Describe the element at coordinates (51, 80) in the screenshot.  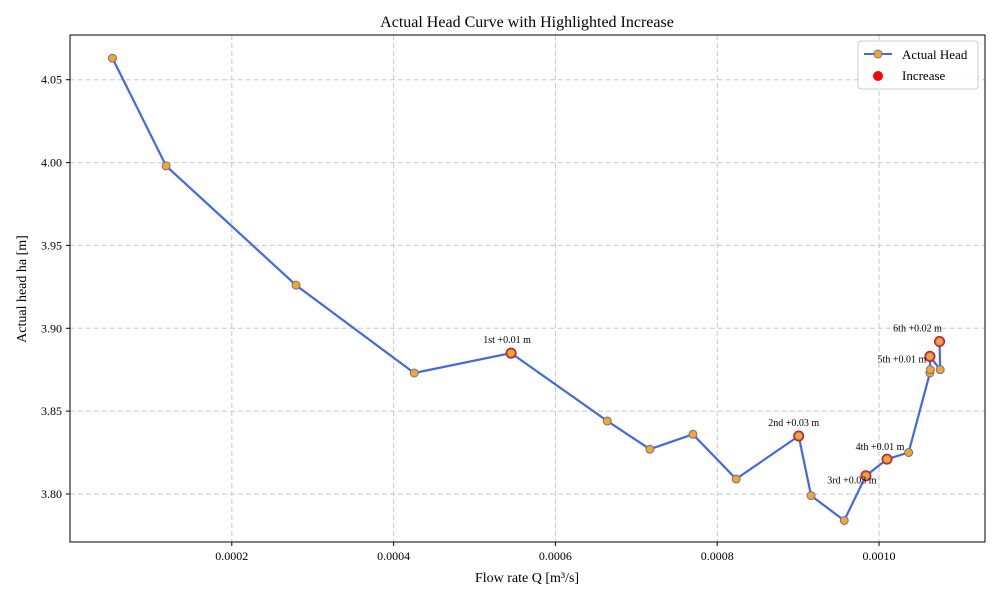
I see `y-tick-label: 4.05` at that location.